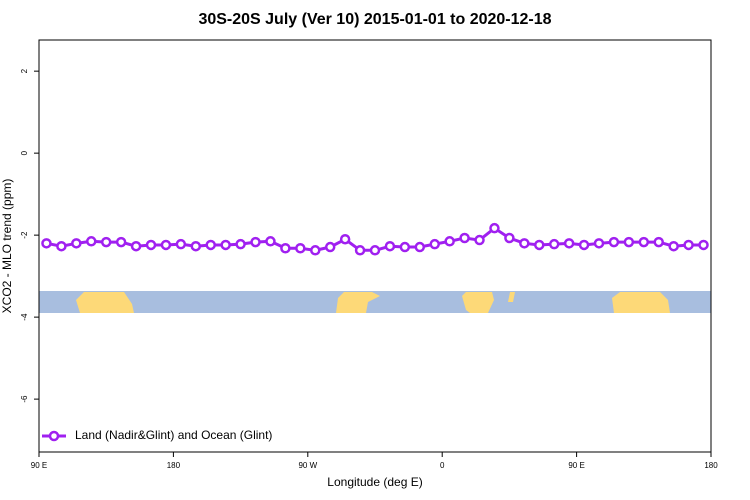 The image size is (750, 500). Describe the element at coordinates (442, 465) in the screenshot. I see `x-tick-label: 0` at that location.